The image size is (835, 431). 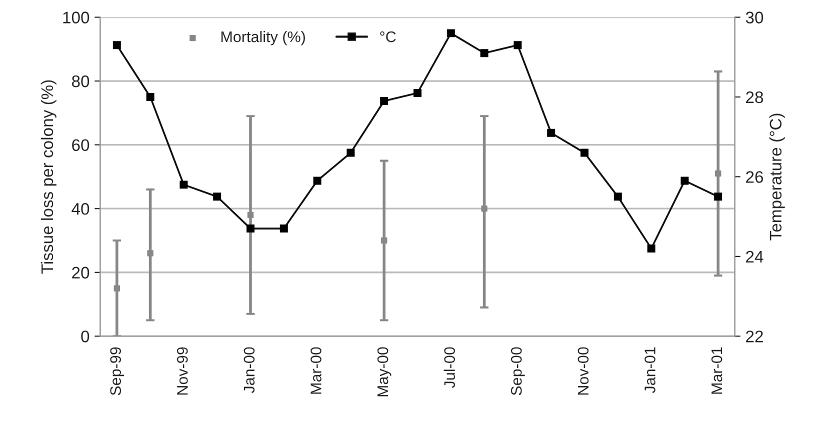 What do you see at coordinates (716, 370) in the screenshot?
I see `x-tick-label: Mar-01` at bounding box center [716, 370].